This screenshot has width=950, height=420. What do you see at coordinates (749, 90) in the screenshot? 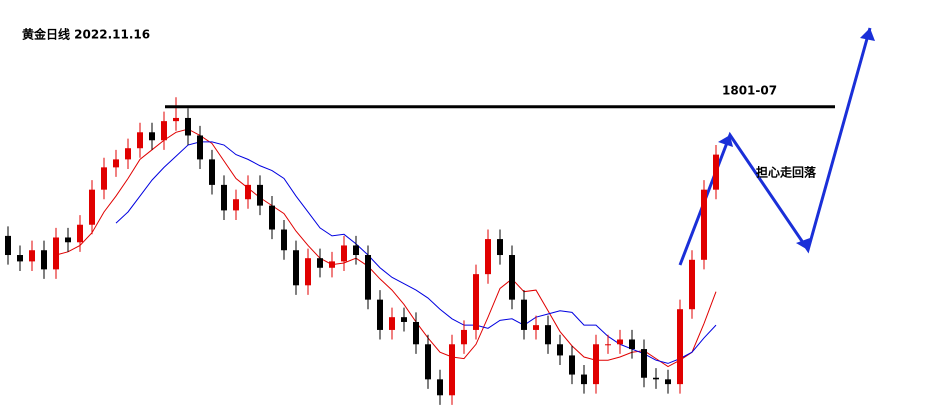
I see `level-label: 1801-07` at bounding box center [749, 90].